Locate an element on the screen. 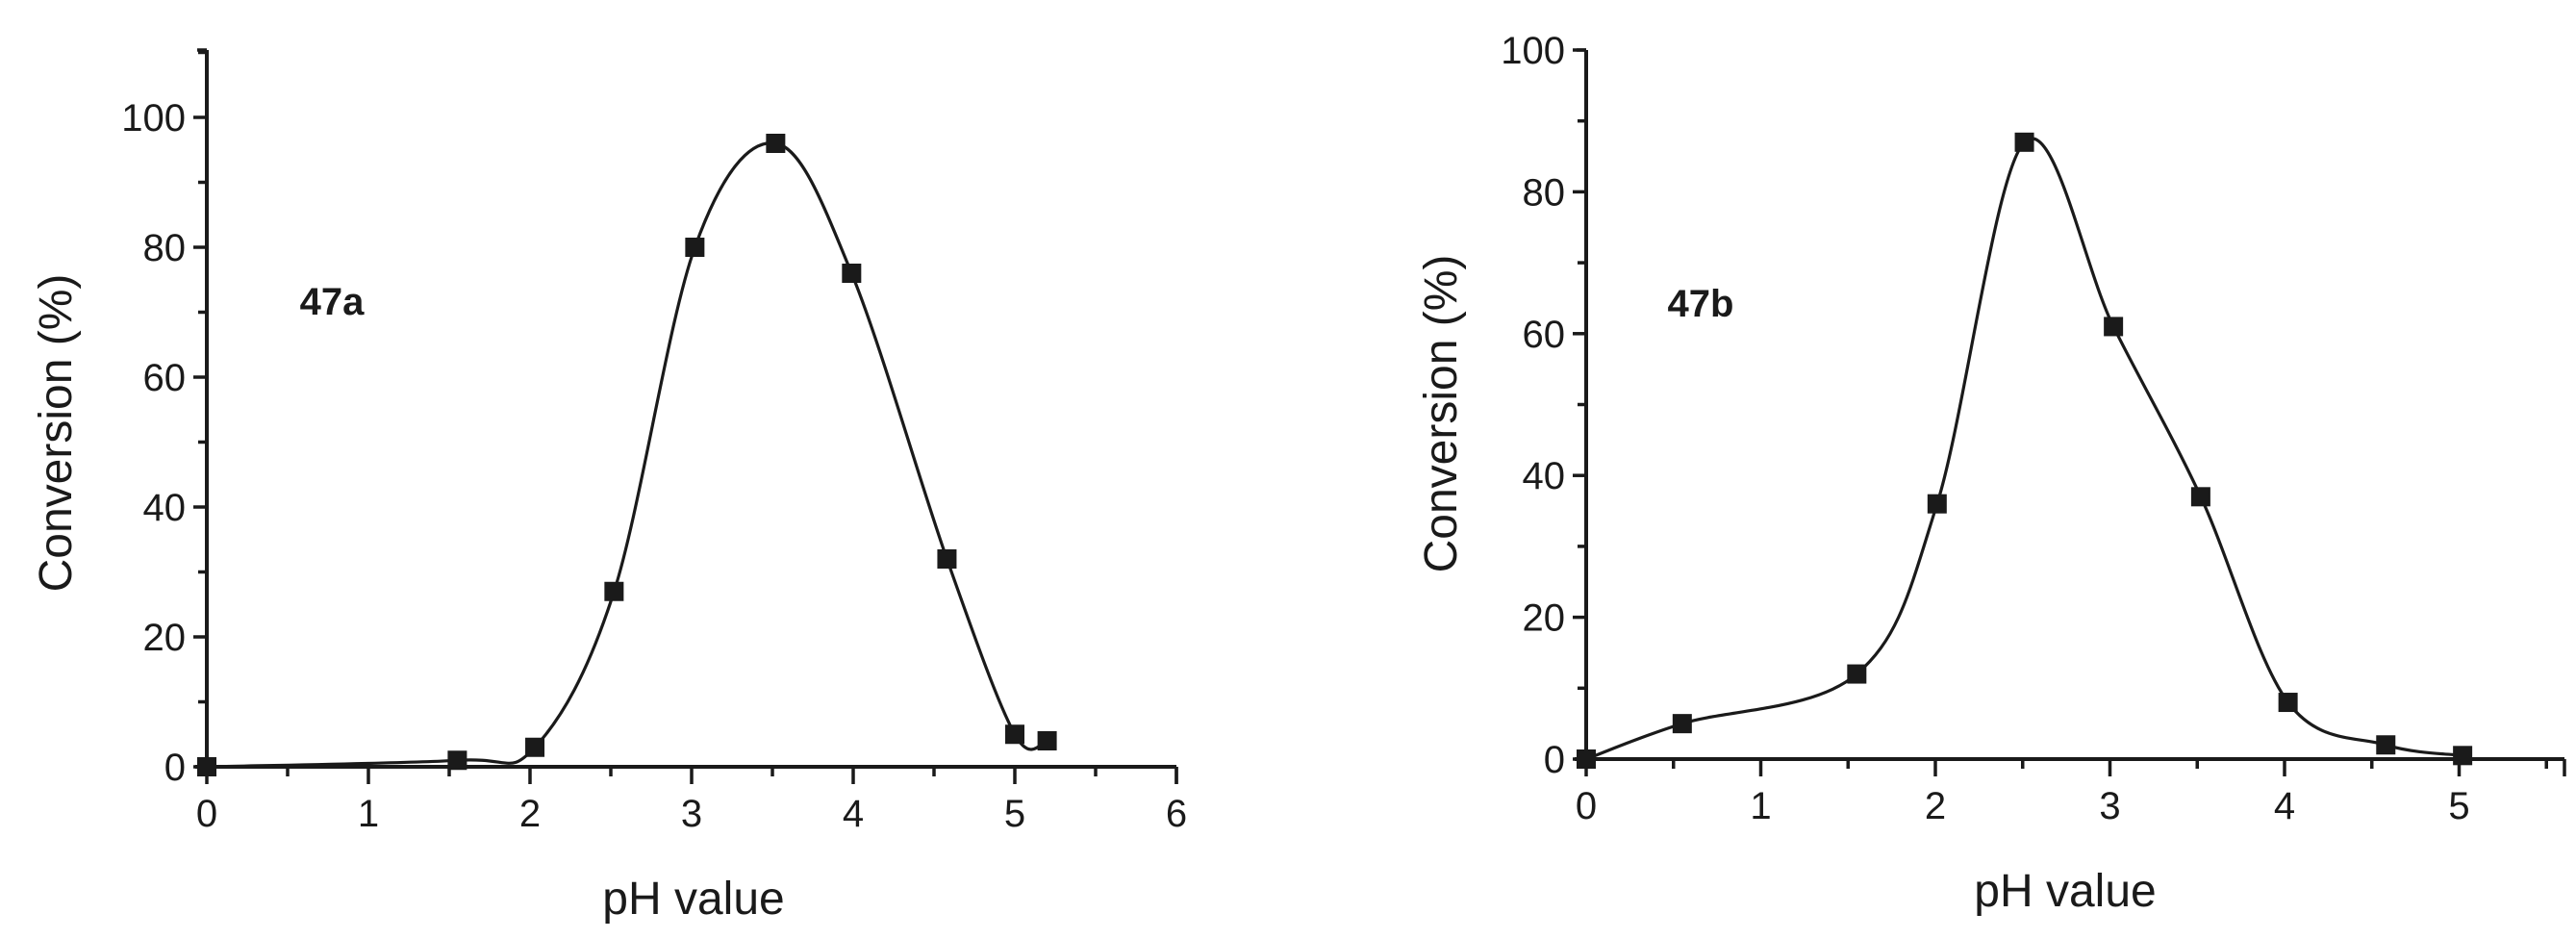 The image size is (2576, 939). x-axis-ticks: 0 1 2 3 4 5 is located at coordinates (2071, 793).